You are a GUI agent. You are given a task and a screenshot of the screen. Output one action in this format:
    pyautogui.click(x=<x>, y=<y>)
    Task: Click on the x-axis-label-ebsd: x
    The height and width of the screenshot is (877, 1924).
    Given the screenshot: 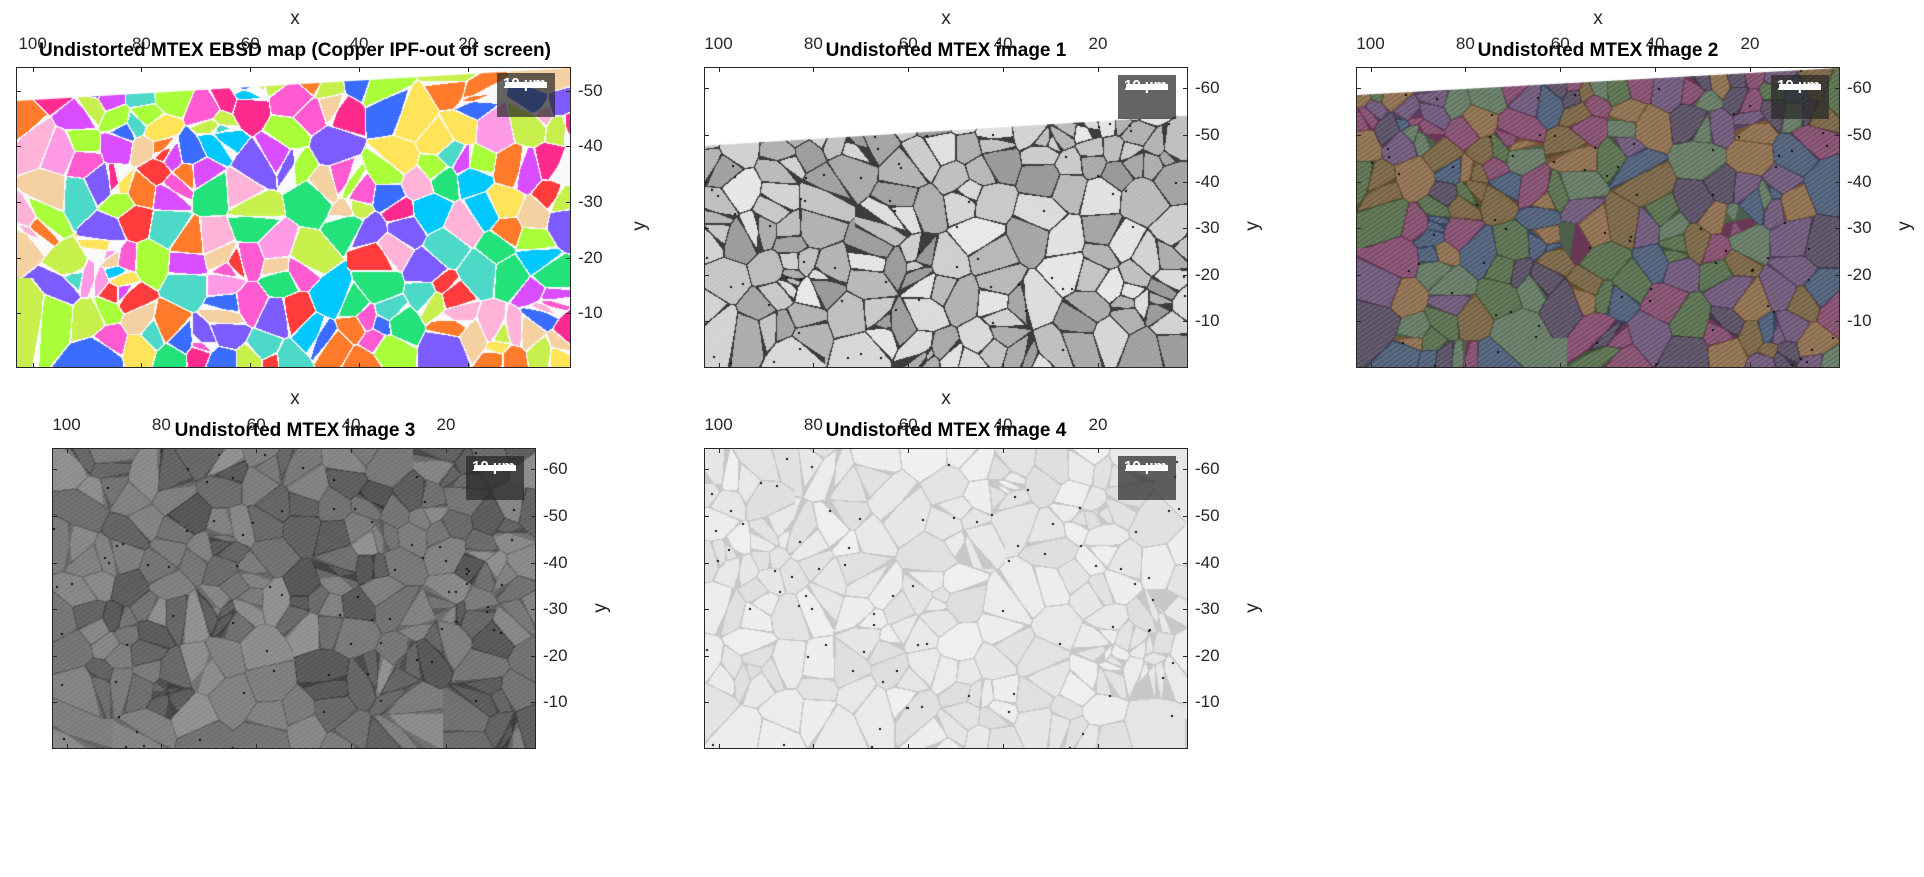 What is the action you would take?
    pyautogui.click(x=295, y=18)
    